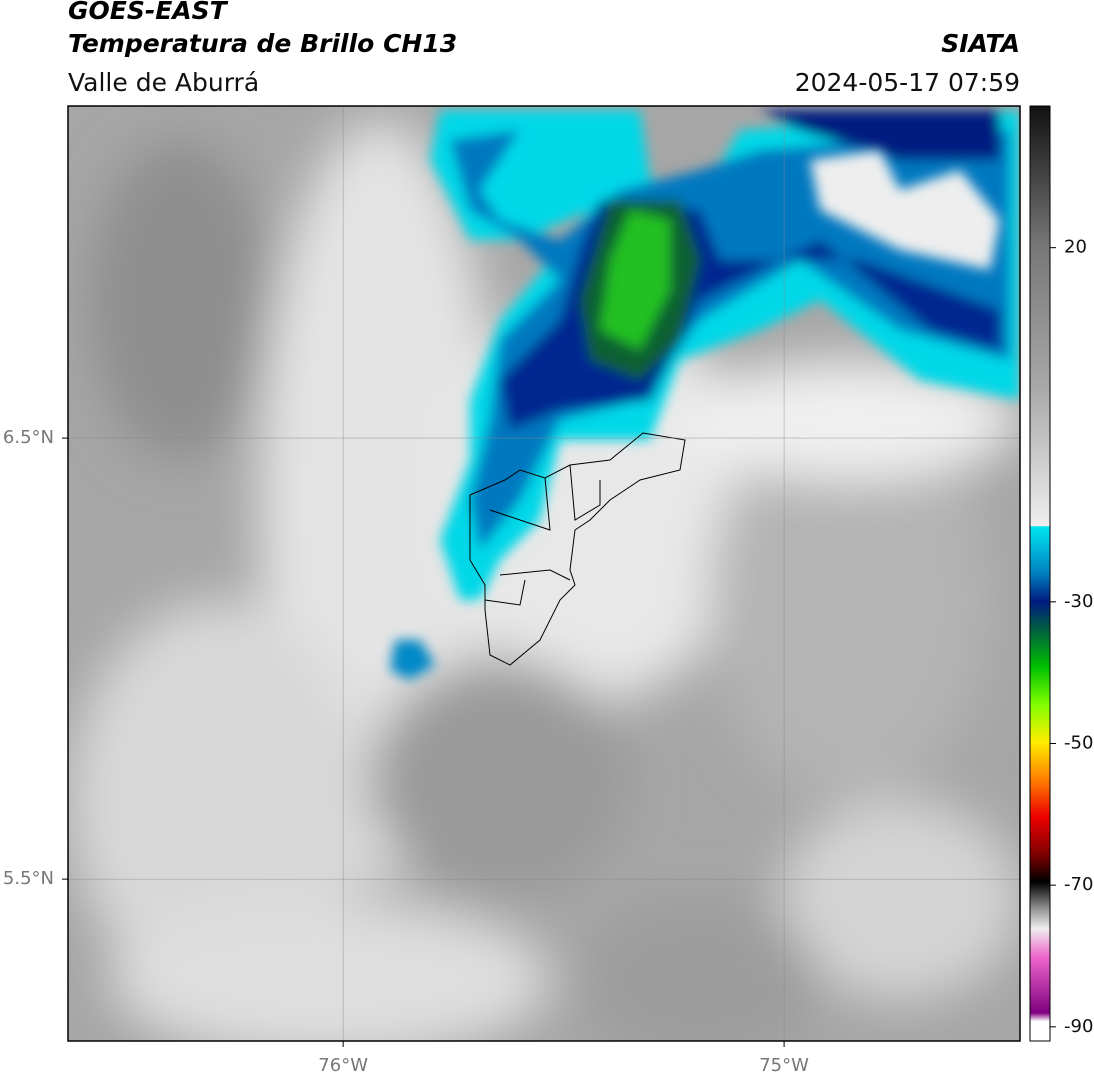  What do you see at coordinates (148, 12) in the screenshot?
I see `title: GOES-EAST` at bounding box center [148, 12].